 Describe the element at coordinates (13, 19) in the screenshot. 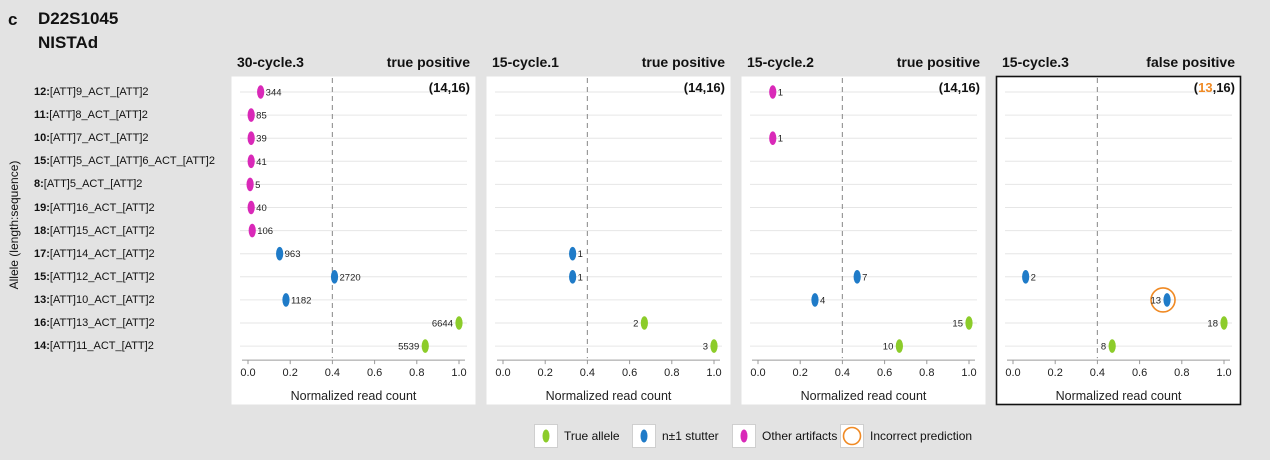

I see `panel-label: c` at that location.